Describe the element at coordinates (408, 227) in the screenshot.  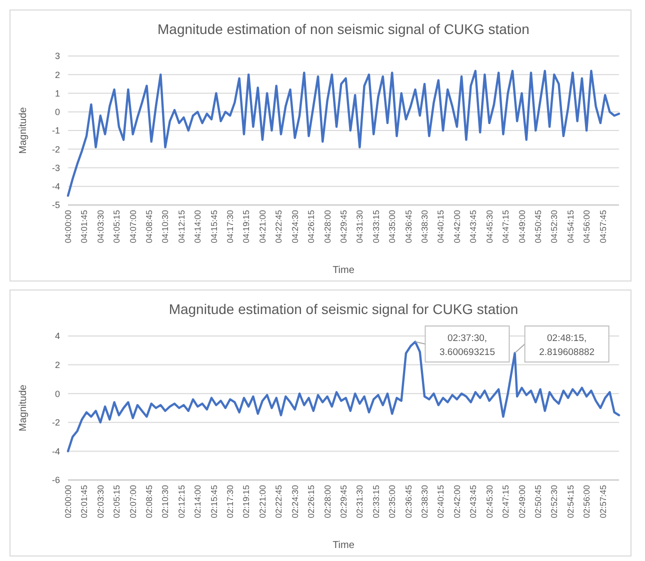
I see `x-tick-label: 04:36:45` at that location.